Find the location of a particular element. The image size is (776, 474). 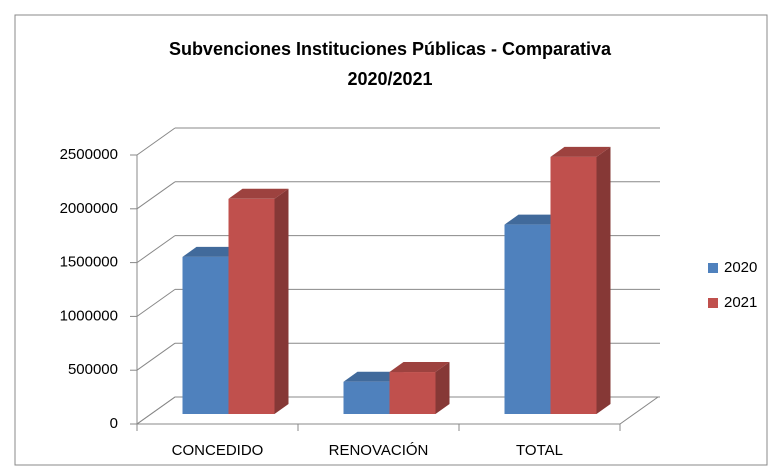

y-tick-label: 1000000 is located at coordinates (89, 315).